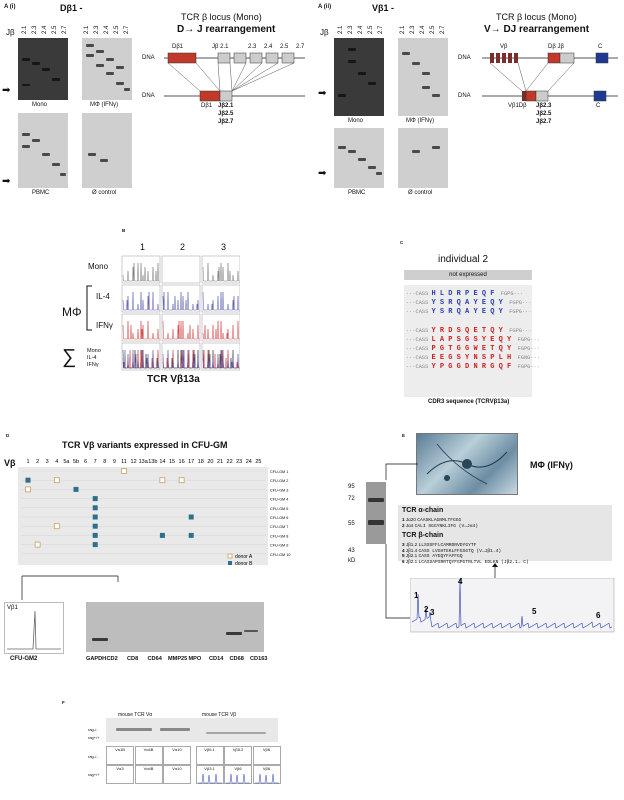 The width and height of the screenshot is (624, 800). I want to click on panel-f-cell: Vα4B, so click(148, 774).